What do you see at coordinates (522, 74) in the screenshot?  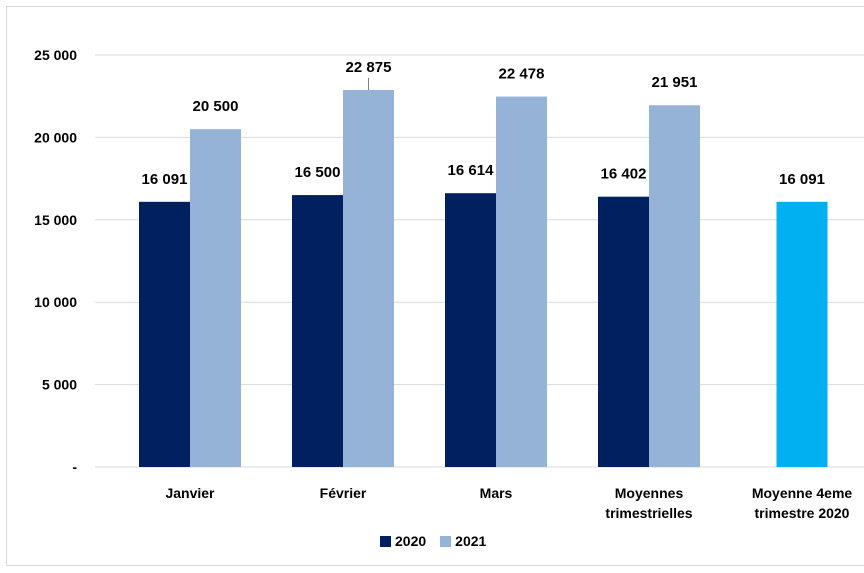 I see `data-label: 22 478` at bounding box center [522, 74].